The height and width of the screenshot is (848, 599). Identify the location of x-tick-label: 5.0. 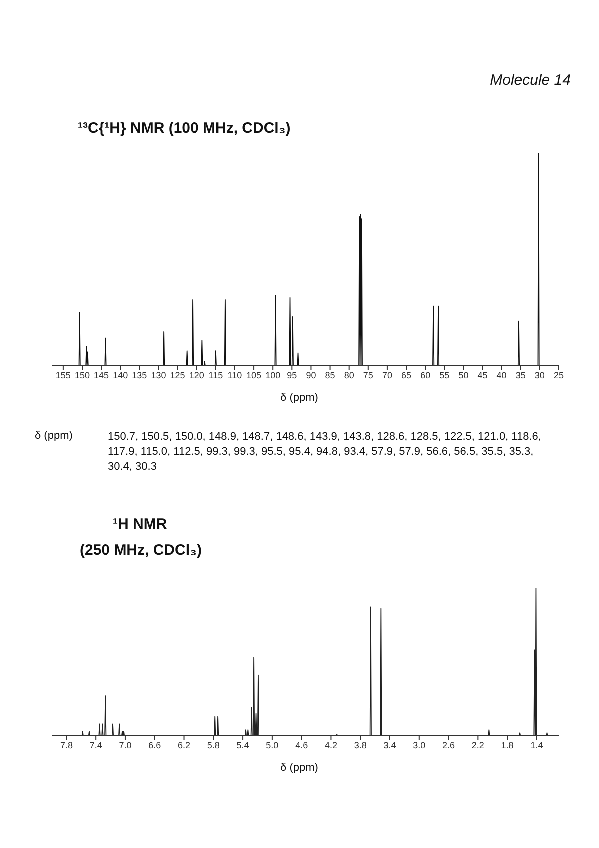
(272, 745).